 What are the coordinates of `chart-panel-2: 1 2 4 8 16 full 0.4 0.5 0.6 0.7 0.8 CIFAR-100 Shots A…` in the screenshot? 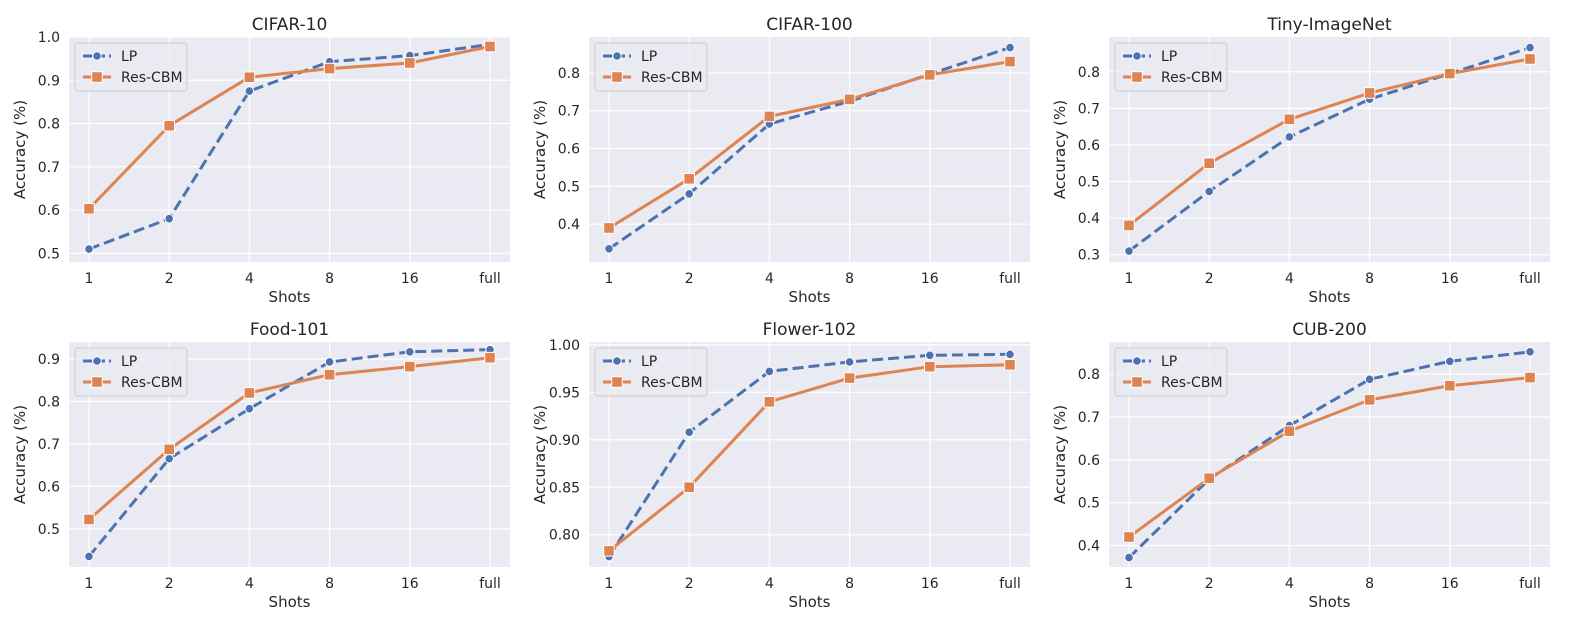 It's located at (780, 160).